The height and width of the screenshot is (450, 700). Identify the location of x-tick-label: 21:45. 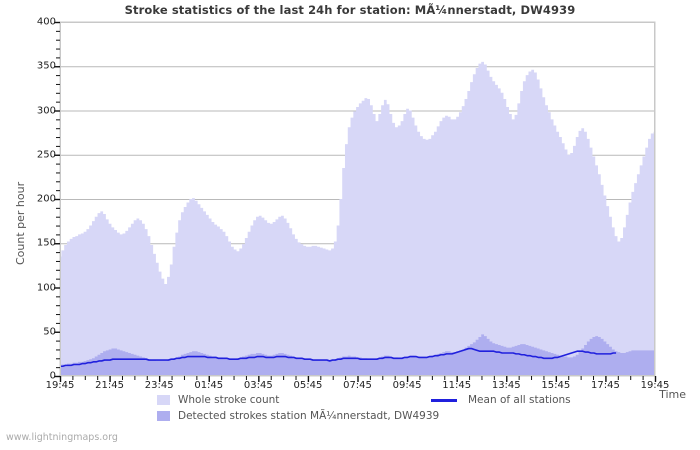
(109, 385).